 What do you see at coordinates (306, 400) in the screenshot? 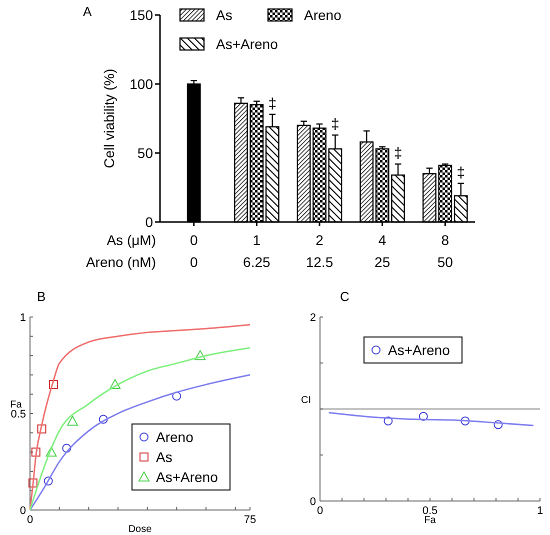
I see `y-axis-title: CI` at bounding box center [306, 400].